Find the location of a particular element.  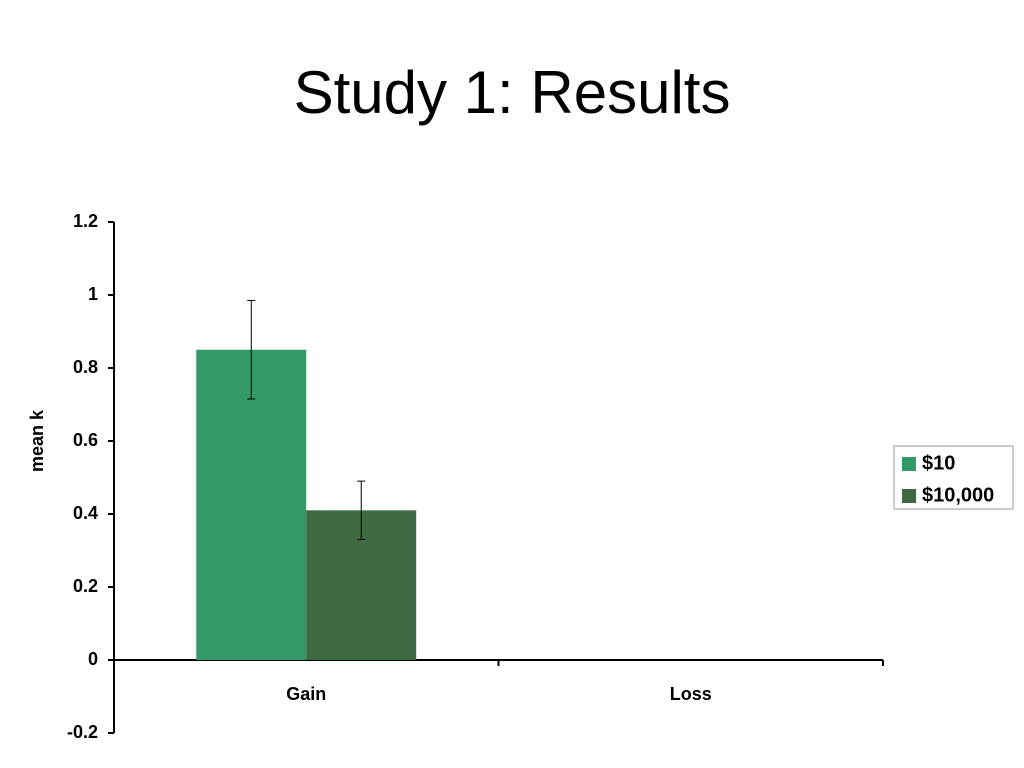

y-tick-label: 0.4 is located at coordinates (85, 513).